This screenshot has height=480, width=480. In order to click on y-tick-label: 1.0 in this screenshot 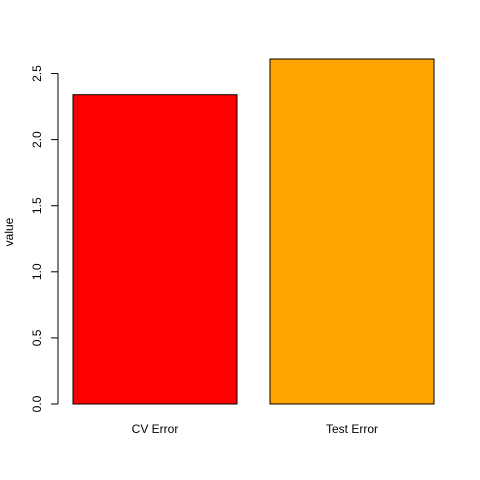, I will do `click(37, 271)`.